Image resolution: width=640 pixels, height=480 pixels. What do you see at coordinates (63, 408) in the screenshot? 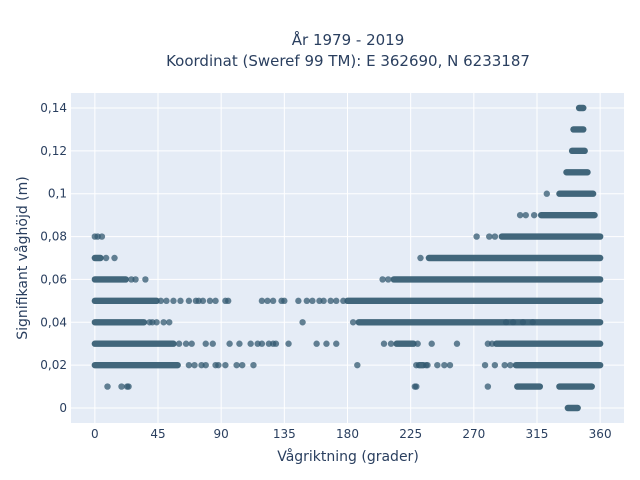
I see `y-tick-label: 0` at bounding box center [63, 408].